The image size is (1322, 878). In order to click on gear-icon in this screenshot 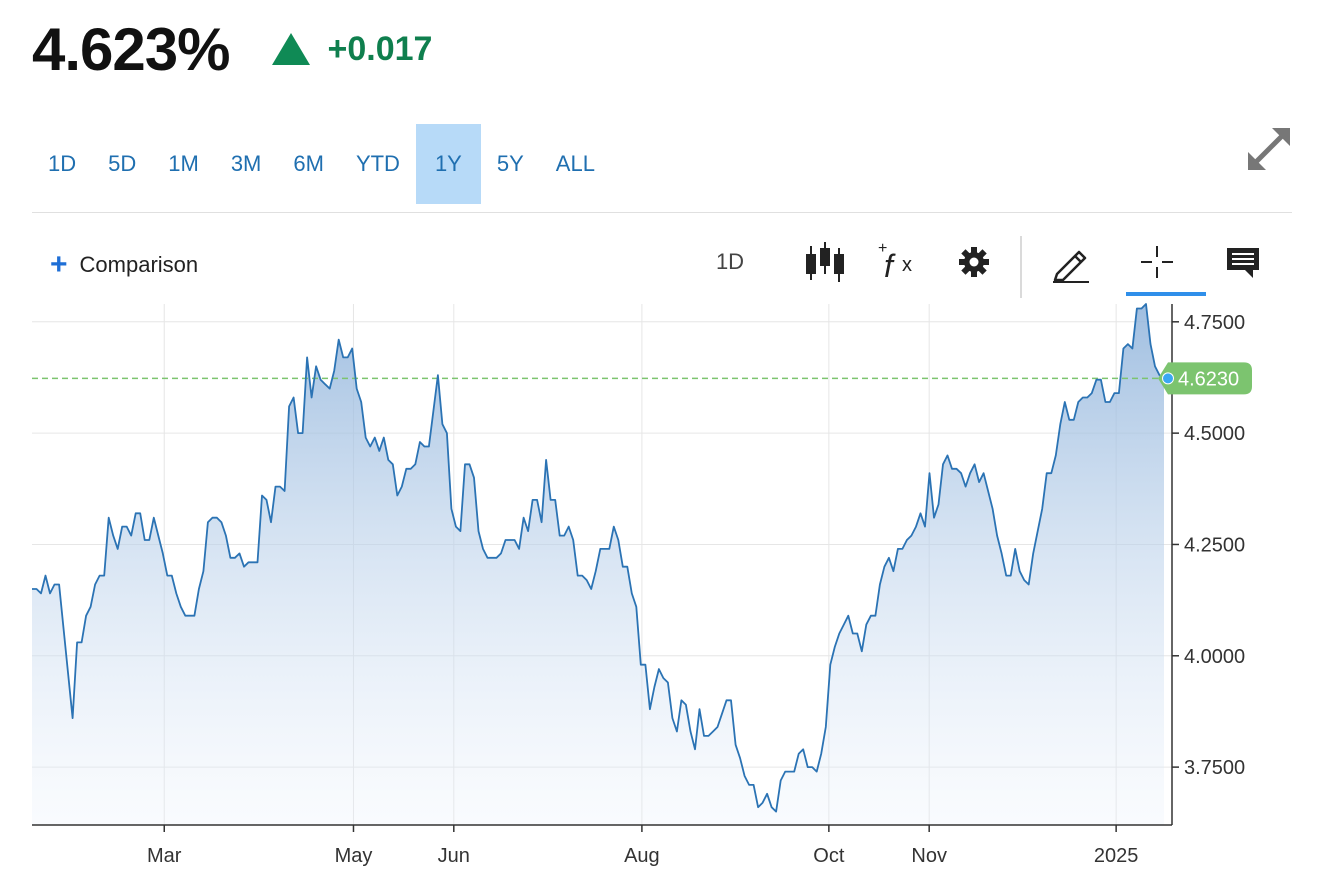, I will do `click(974, 262)`.